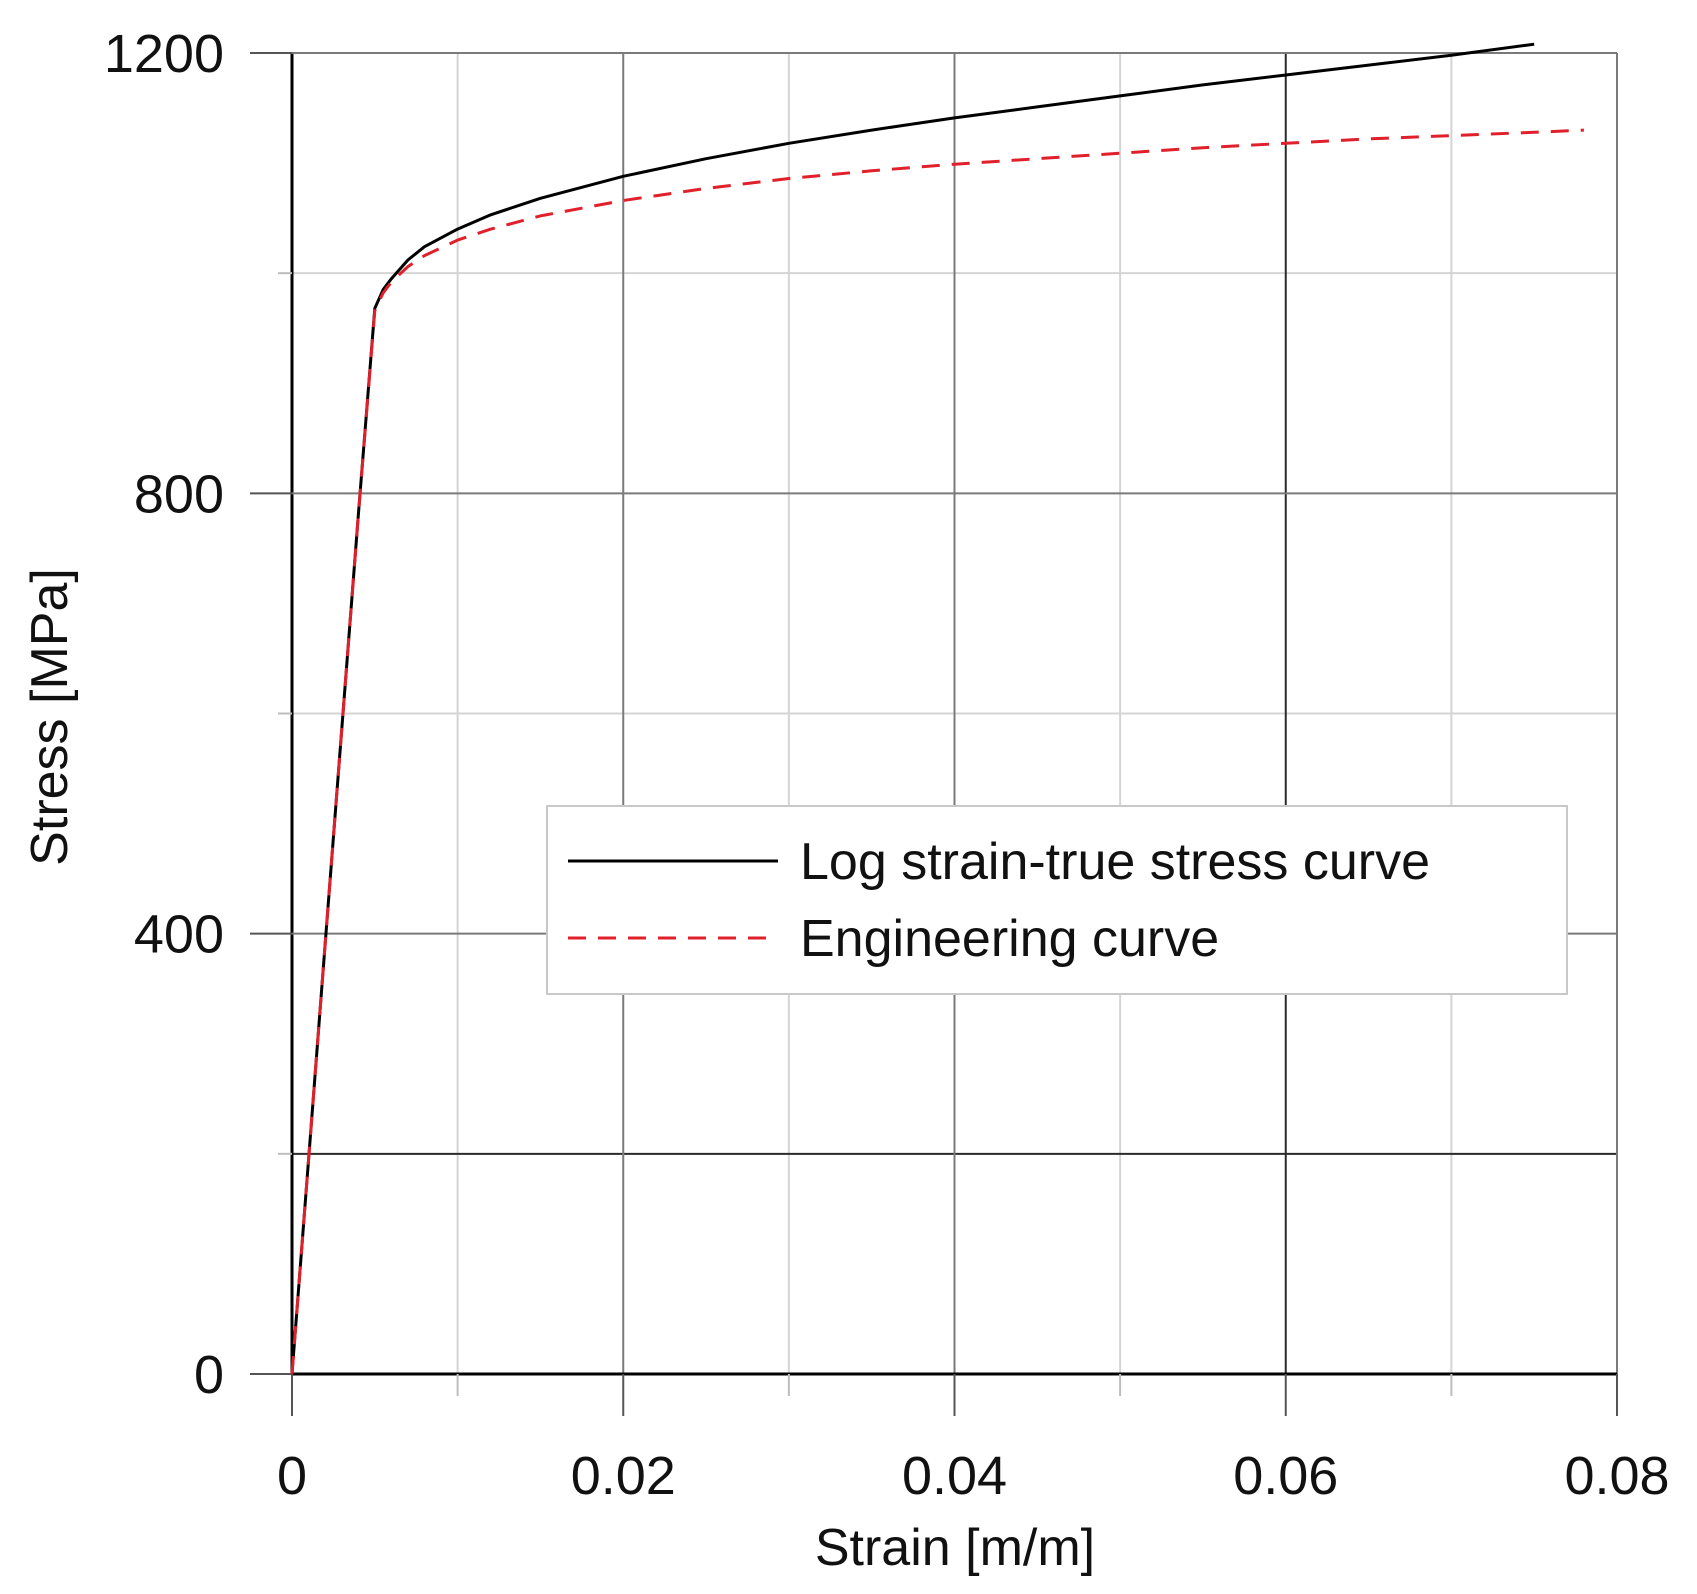 The width and height of the screenshot is (1697, 1594). I want to click on legend-label-engineering: Engineering curve, so click(1009, 939).